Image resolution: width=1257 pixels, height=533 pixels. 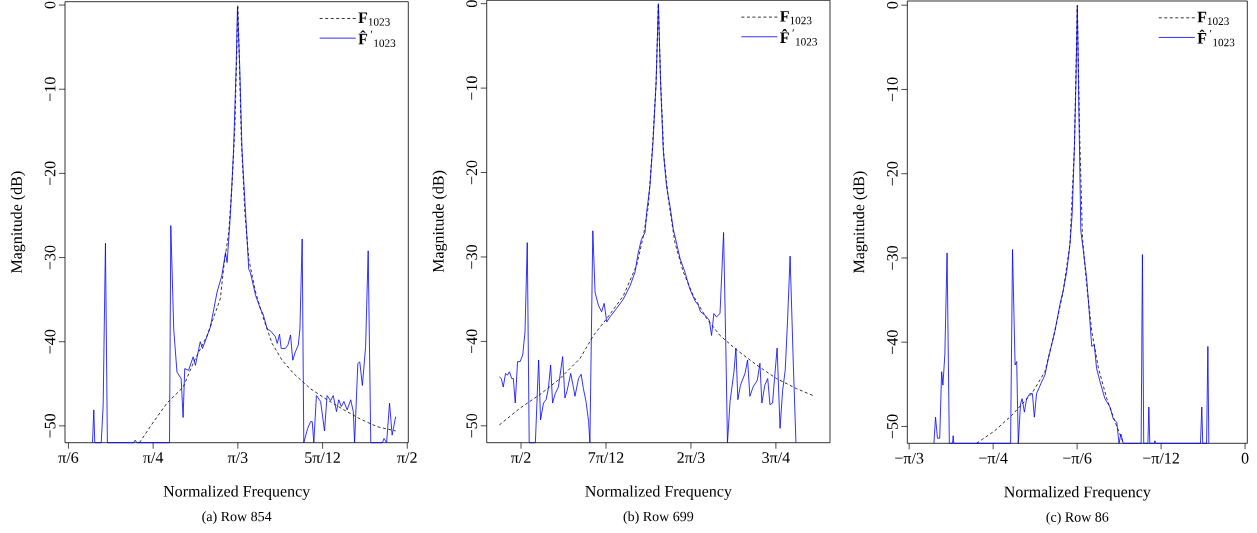 What do you see at coordinates (1077, 518) in the screenshot?
I see `text: (c) Row 86` at bounding box center [1077, 518].